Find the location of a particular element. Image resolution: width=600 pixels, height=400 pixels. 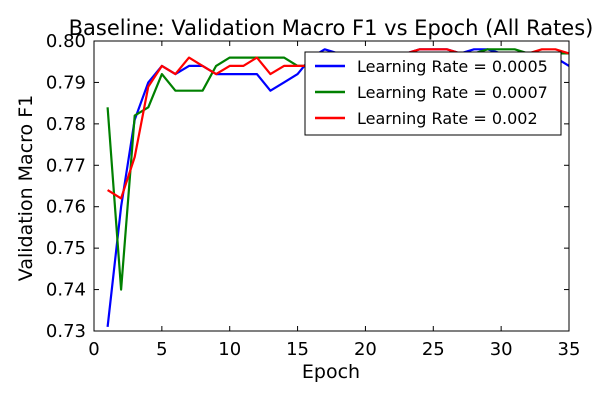

y-tick-label: 0.74 is located at coordinates (66, 290).